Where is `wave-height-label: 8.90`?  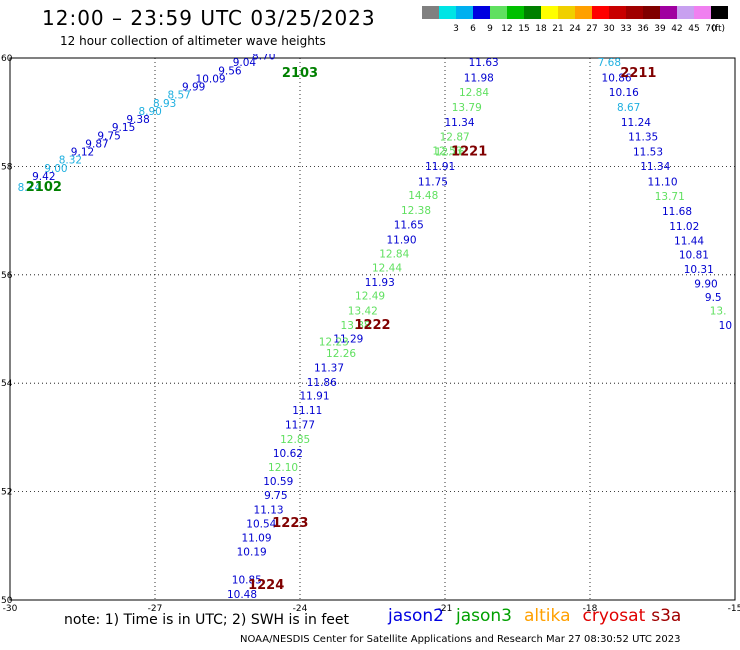
wave-height-label: 8.90 is located at coordinates (149, 112).